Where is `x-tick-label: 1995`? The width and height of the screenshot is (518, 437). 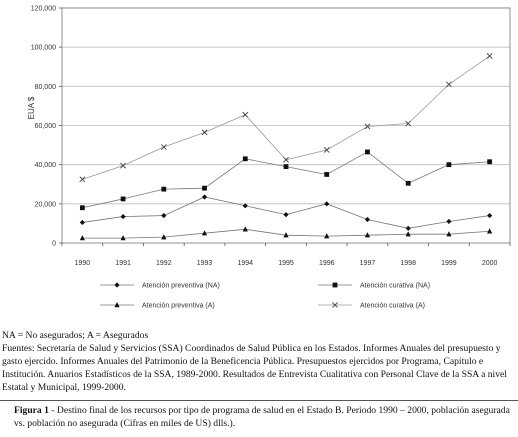
x-tick-label: 1995 is located at coordinates (286, 263).